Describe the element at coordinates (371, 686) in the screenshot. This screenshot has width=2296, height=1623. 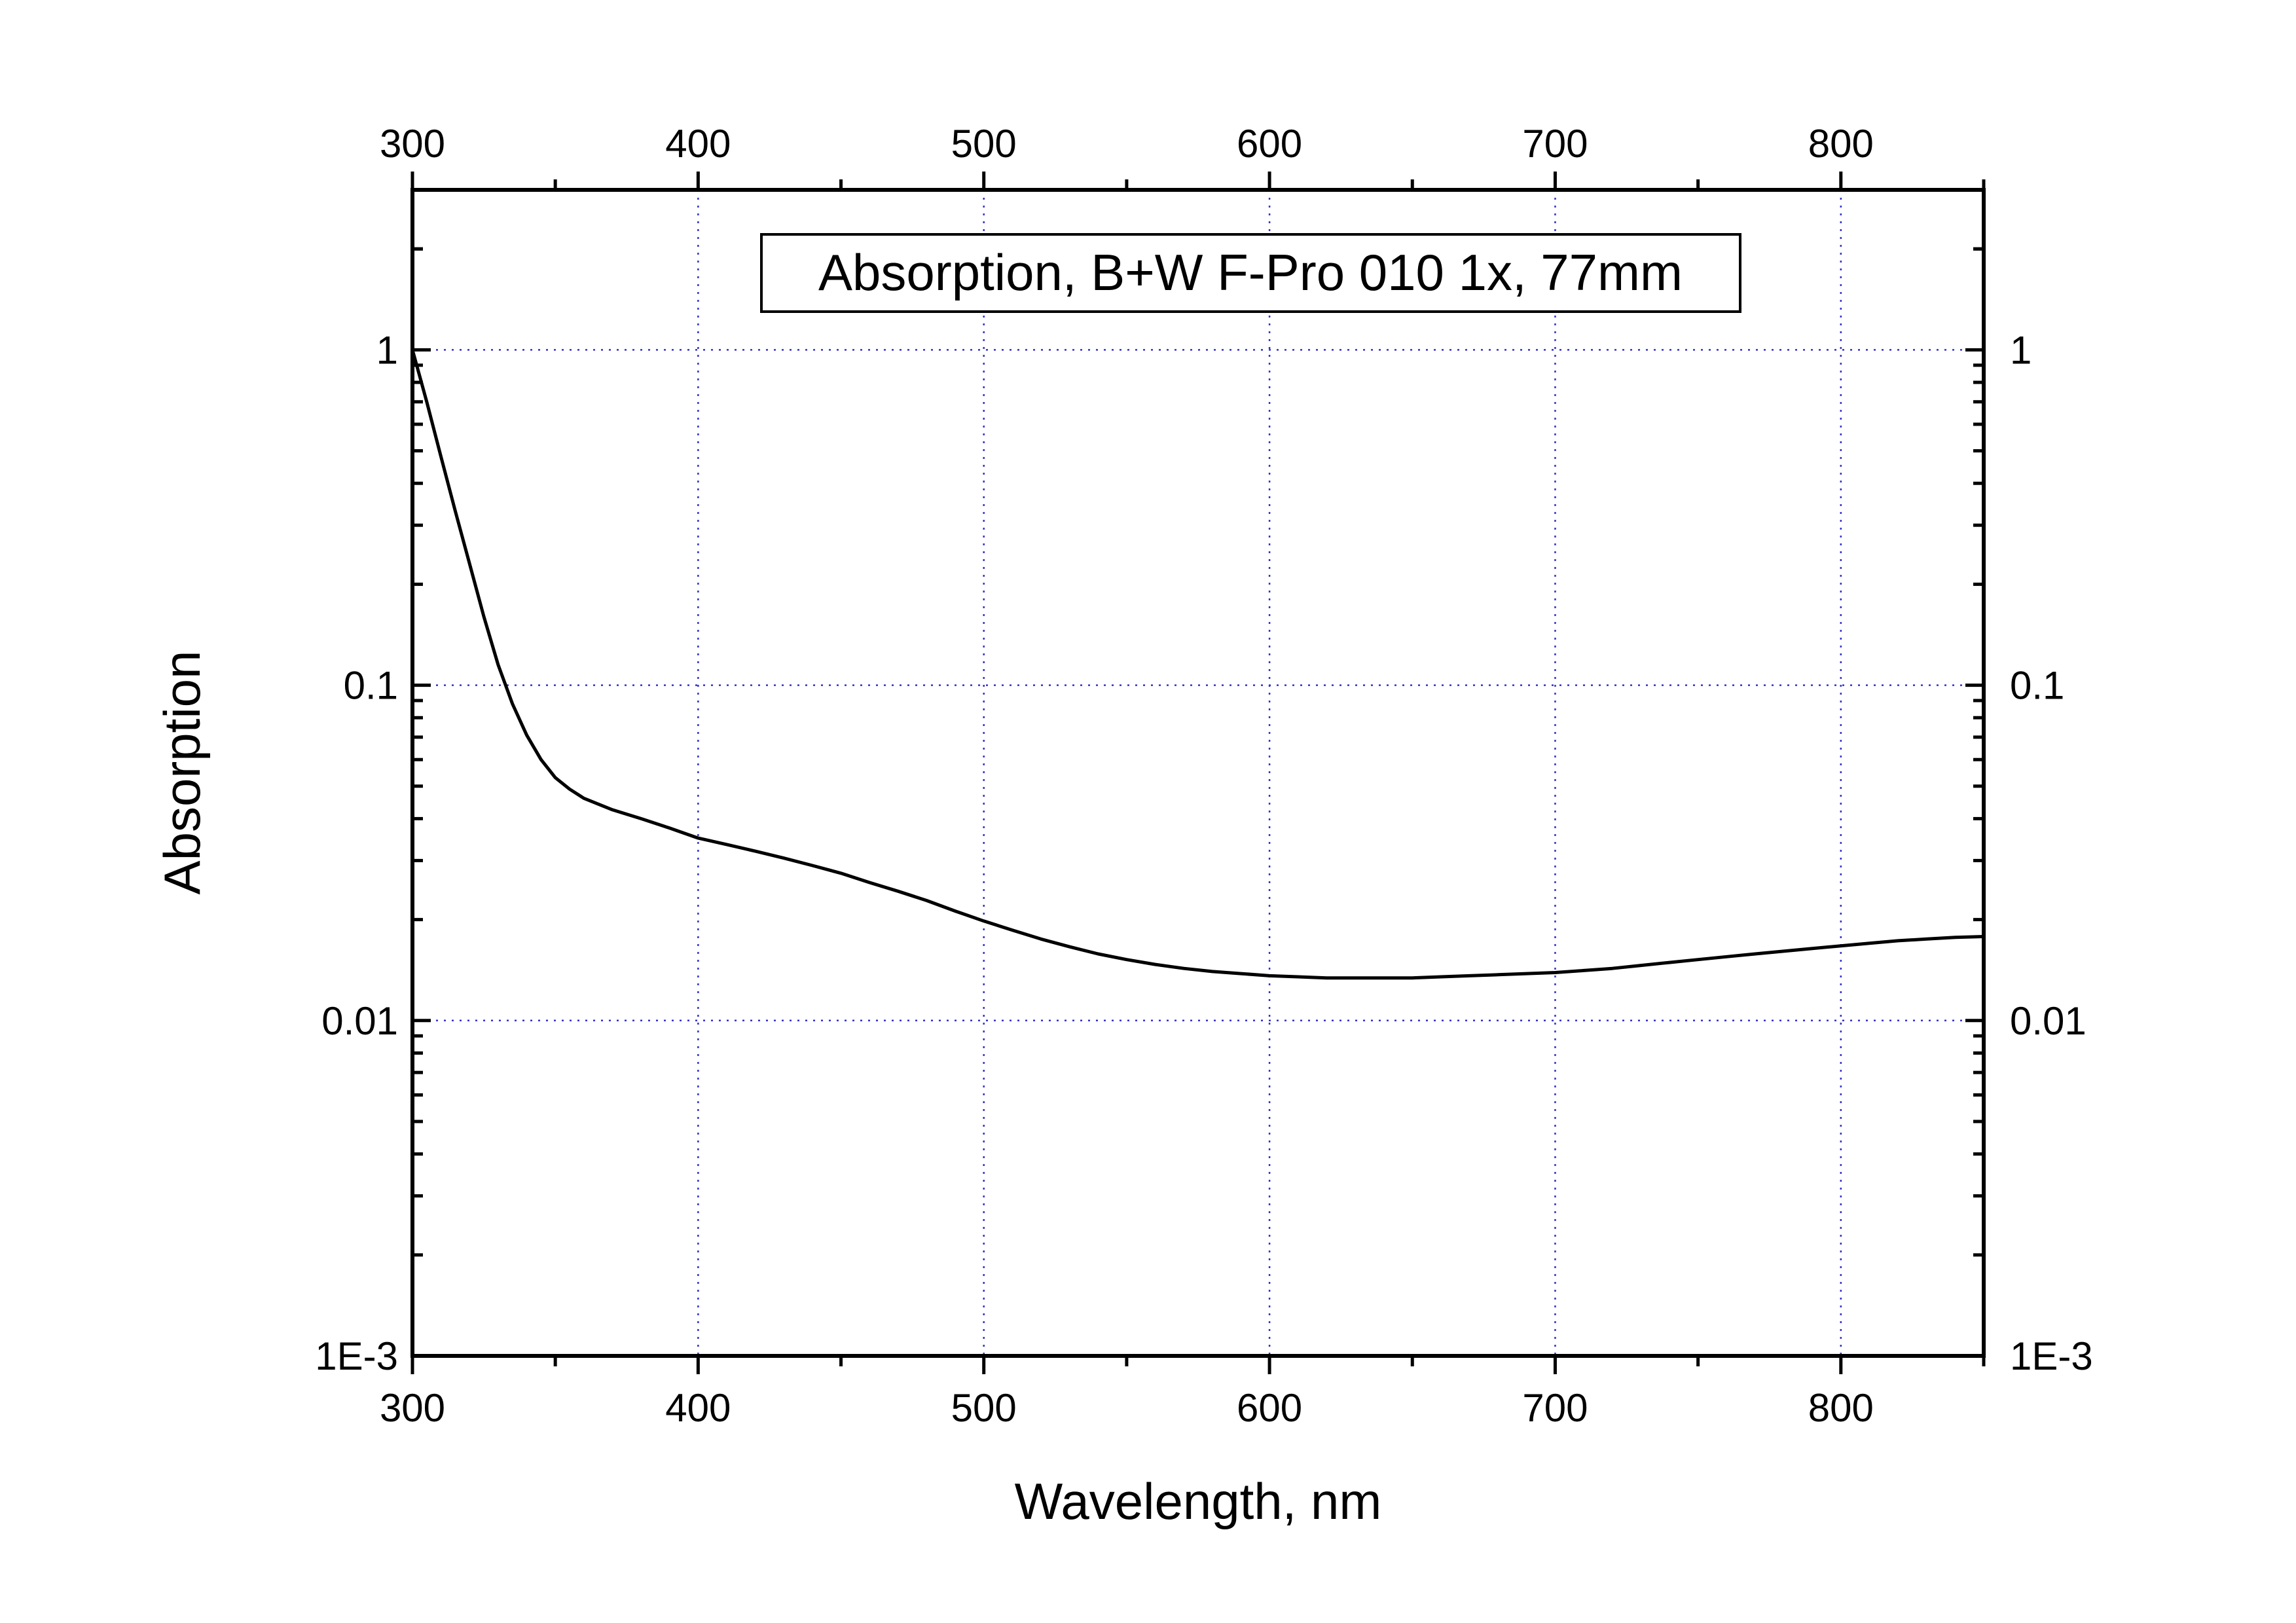
I see `y-tick-label-left: 0.1` at that location.